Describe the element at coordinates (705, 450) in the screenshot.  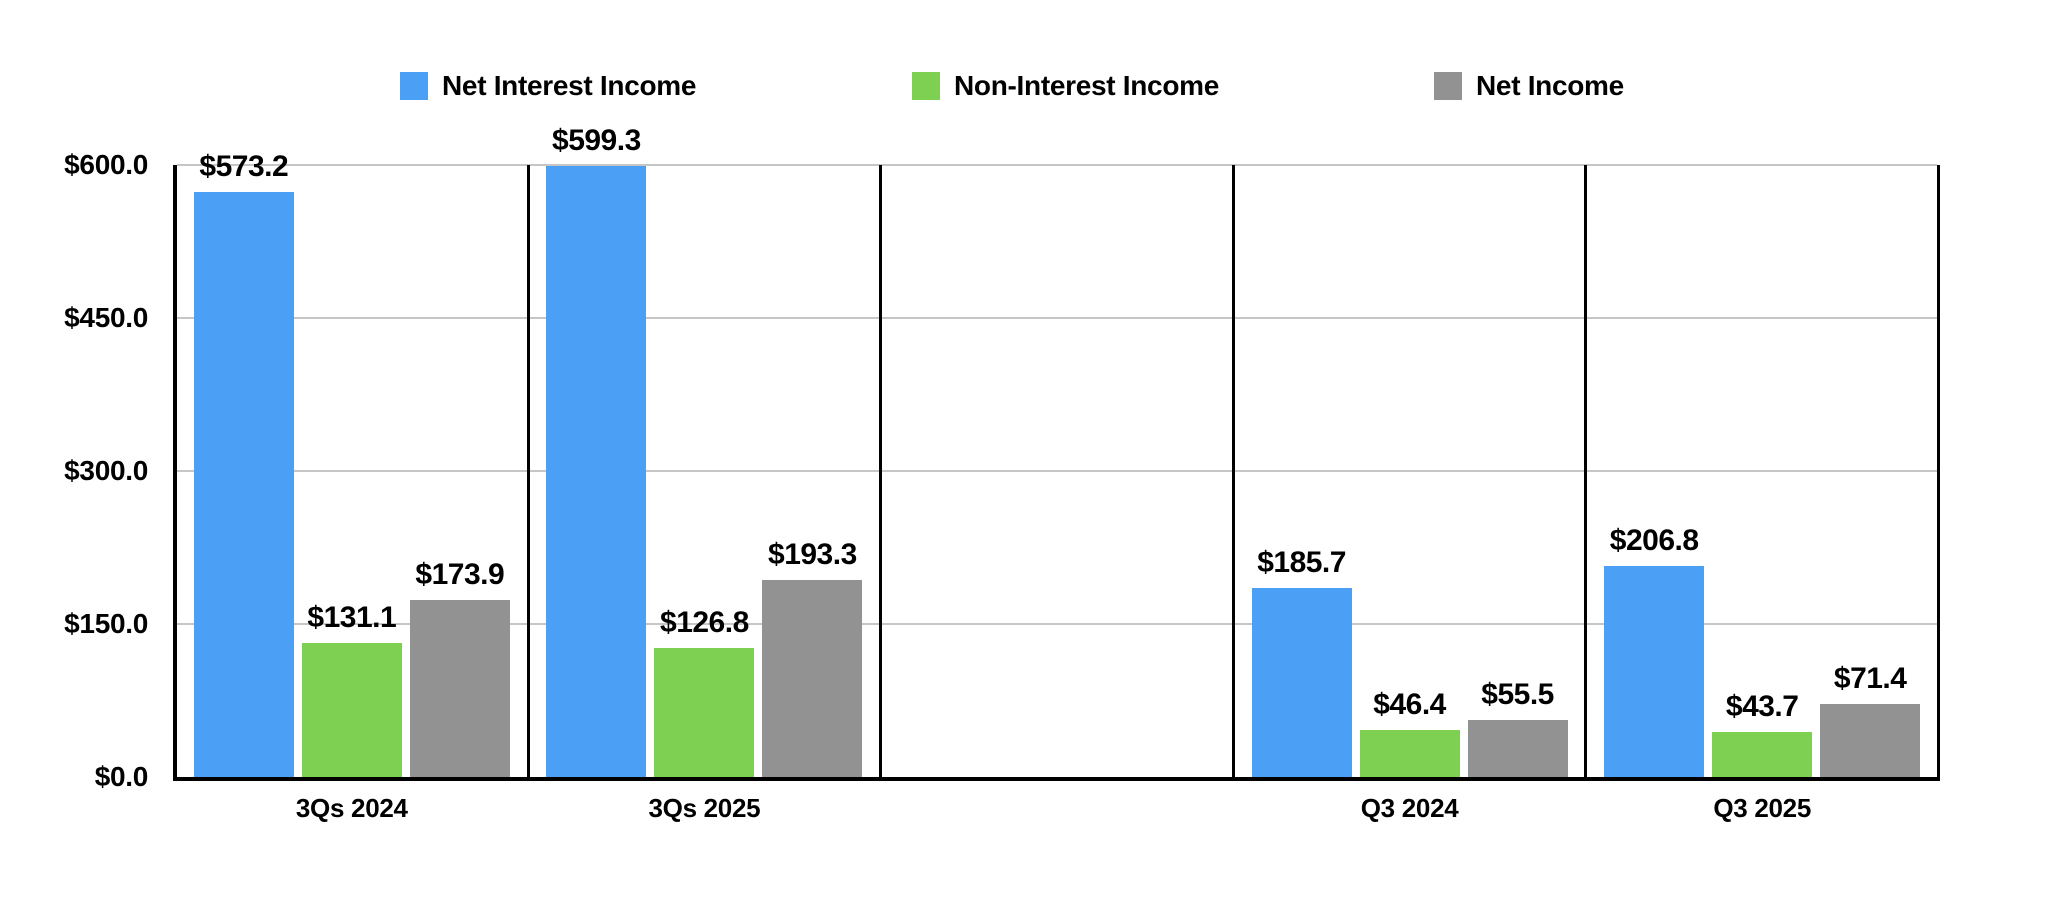
I see `bar-group-3qs-2025: $599.3 $126.8 $193.3` at that location.